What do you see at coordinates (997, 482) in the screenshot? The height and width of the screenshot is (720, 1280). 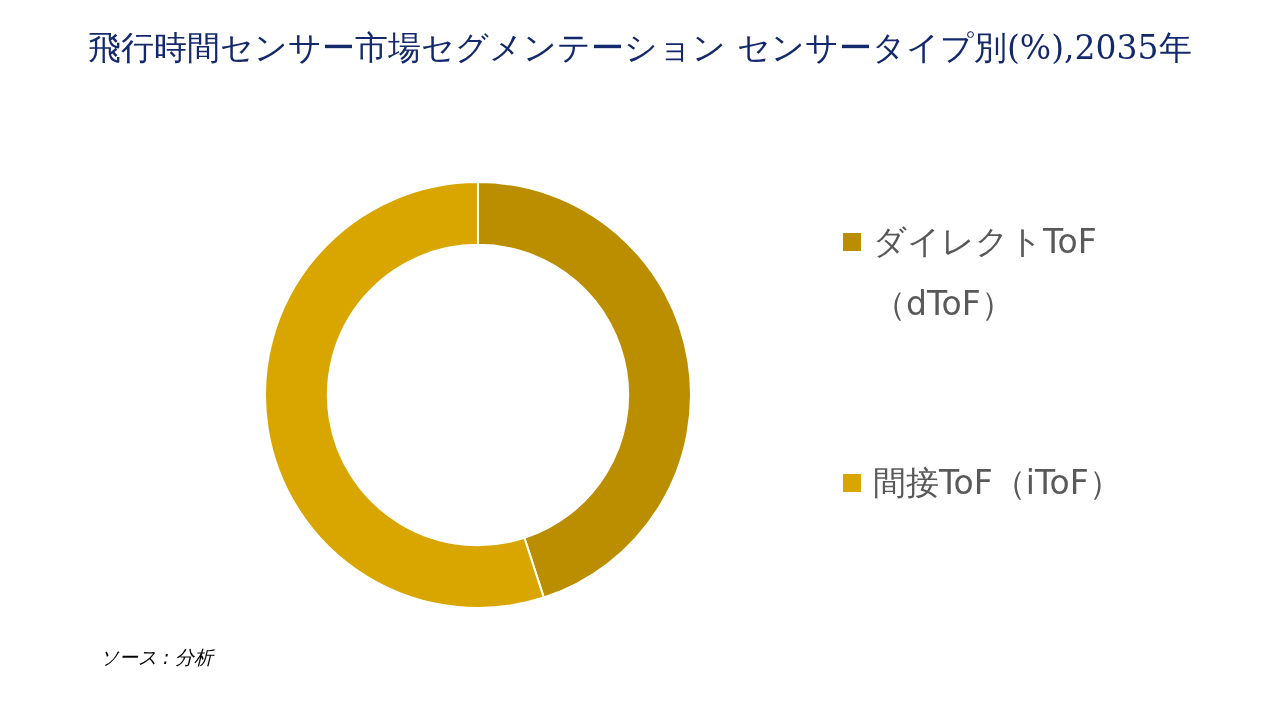 I see `legend-label: 間接ToF（iToF）` at bounding box center [997, 482].